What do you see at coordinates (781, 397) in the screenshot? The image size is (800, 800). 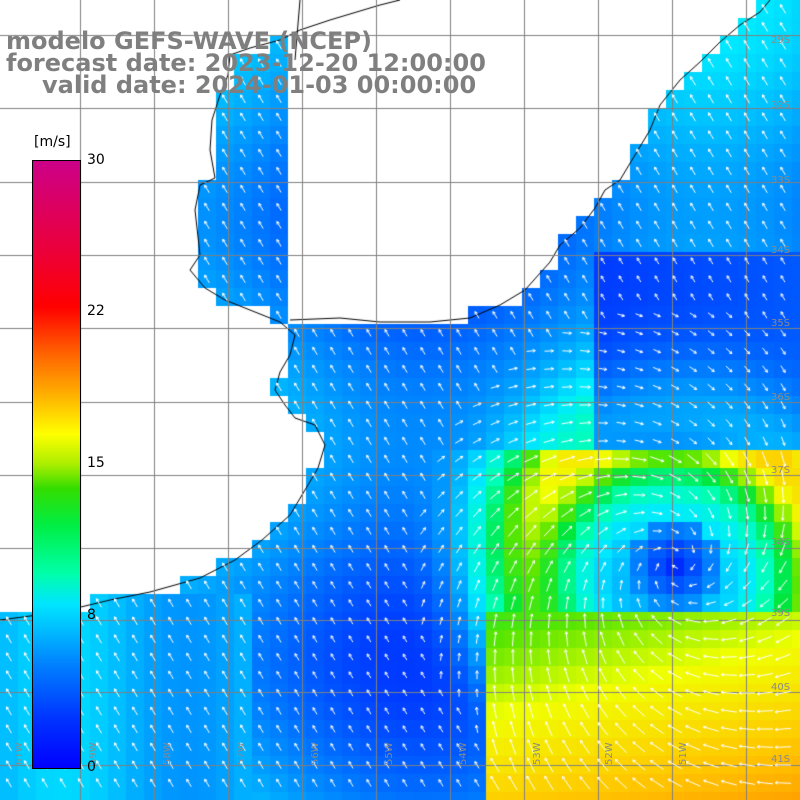 I see `latitude-label: 36S` at bounding box center [781, 397].